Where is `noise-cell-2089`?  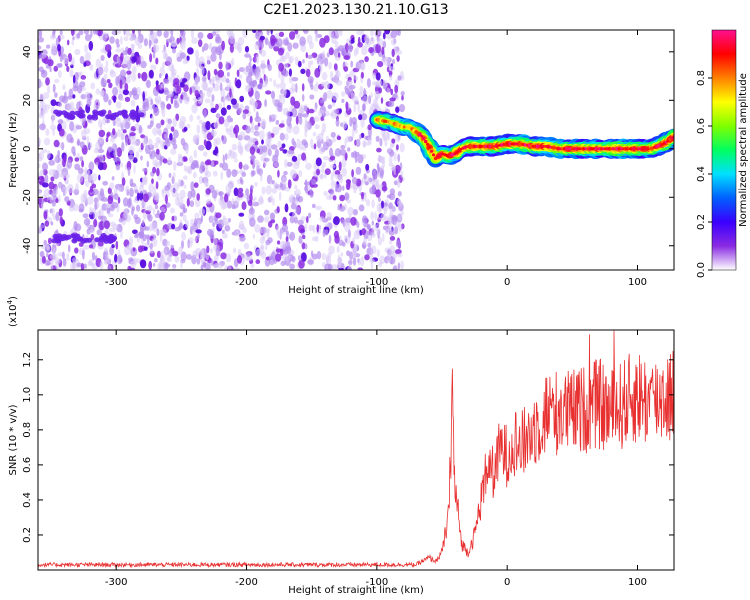
noise-cell-2089 is located at coordinates (338, 74).